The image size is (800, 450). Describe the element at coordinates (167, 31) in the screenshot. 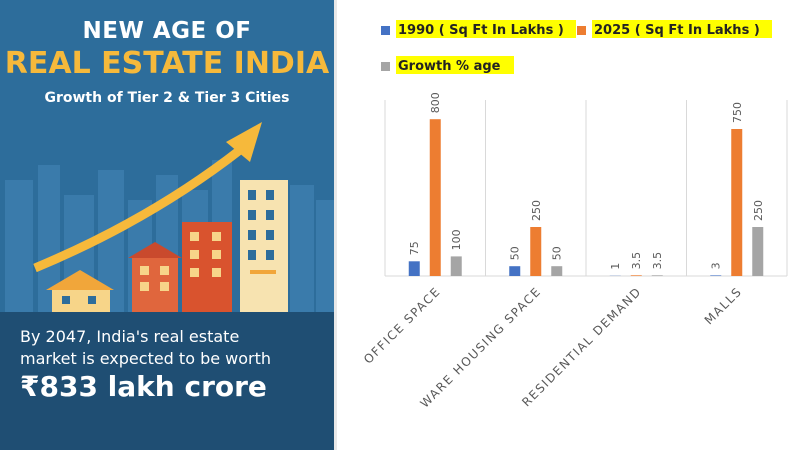

I see `infographic-title-line1: NEW AGE OF` at that location.